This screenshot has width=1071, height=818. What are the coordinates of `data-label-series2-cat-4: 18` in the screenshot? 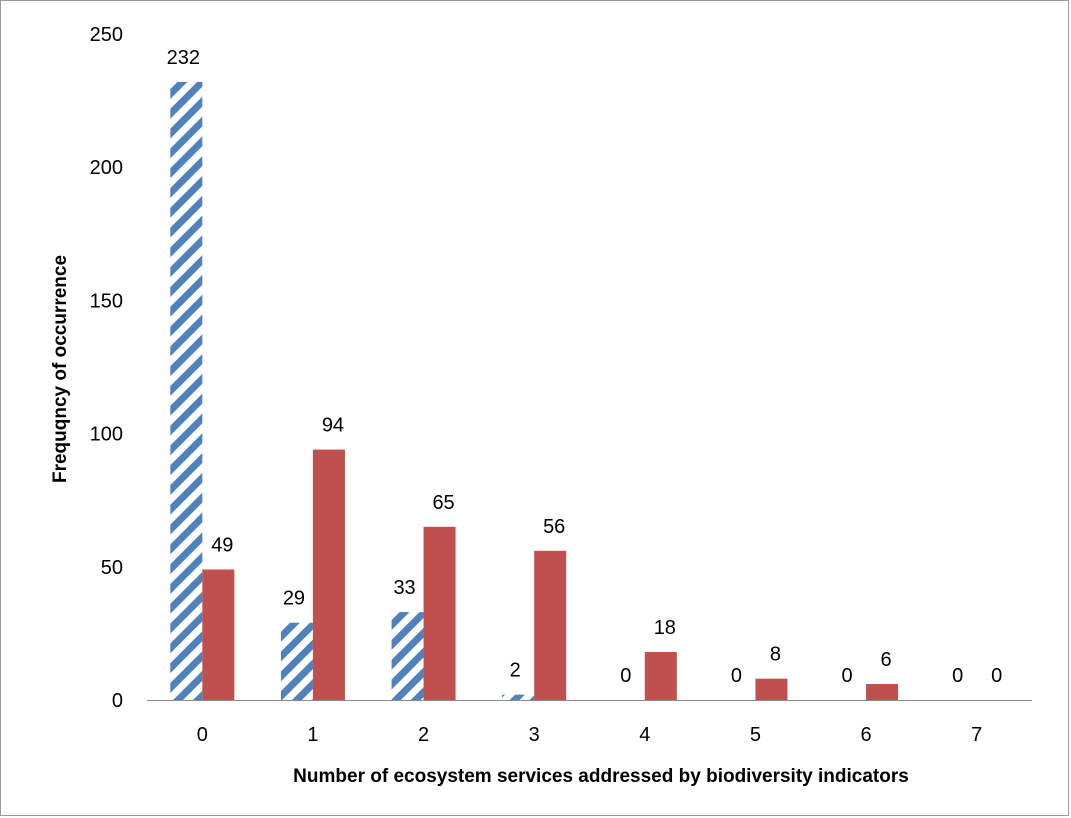 It's located at (665, 628).